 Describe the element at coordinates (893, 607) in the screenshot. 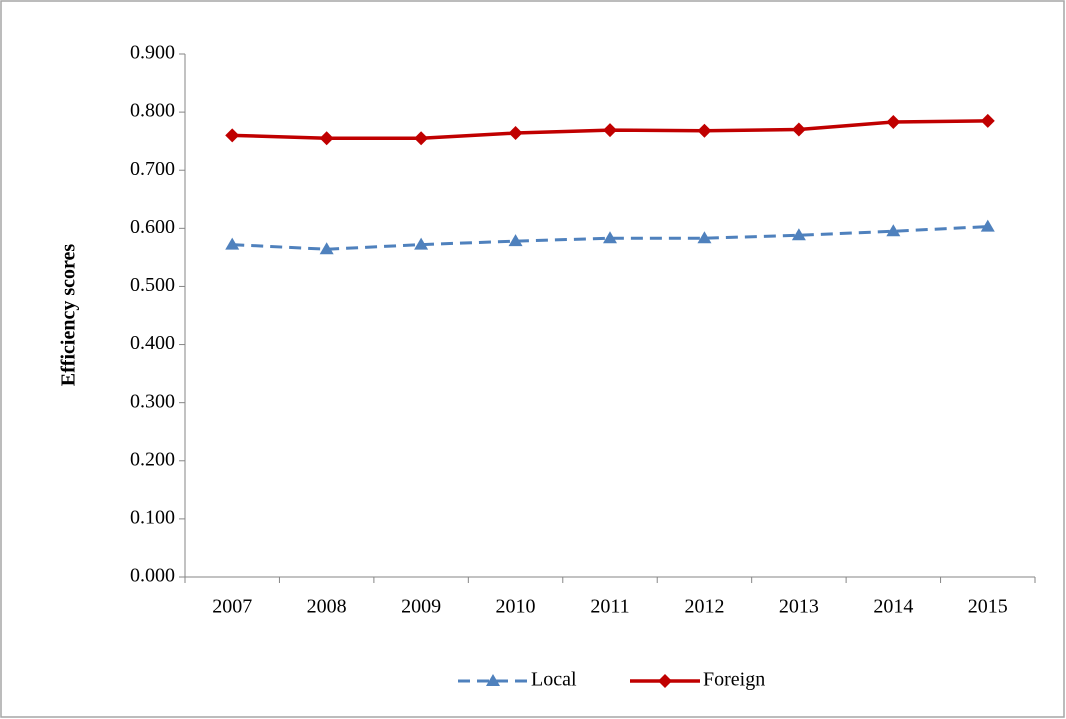

I see `x-tick-label: 2014` at that location.